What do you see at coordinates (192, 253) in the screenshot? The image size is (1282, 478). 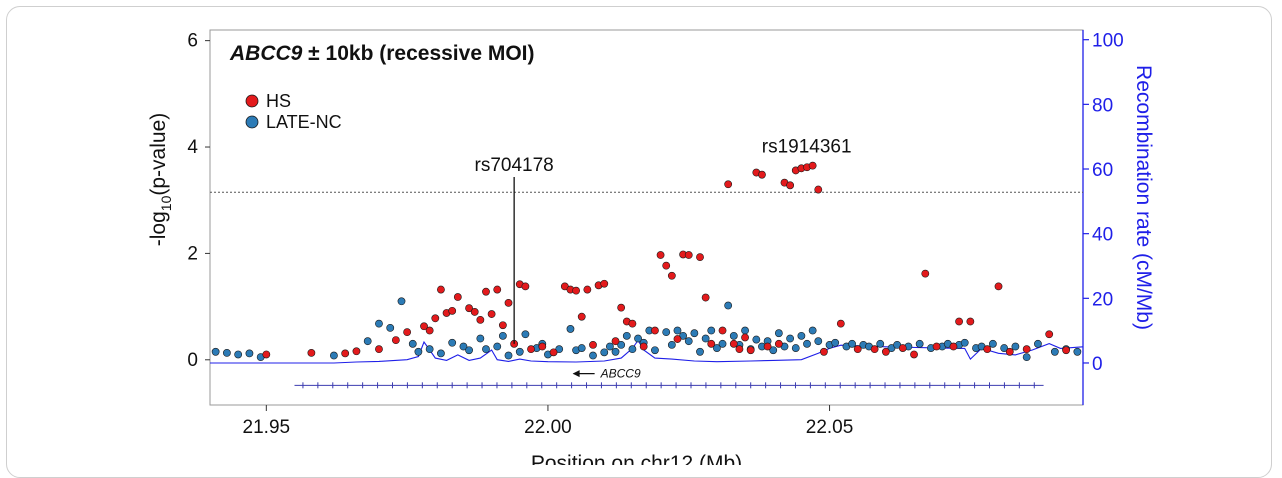 I see `y-left-tick-label: 2` at bounding box center [192, 253].